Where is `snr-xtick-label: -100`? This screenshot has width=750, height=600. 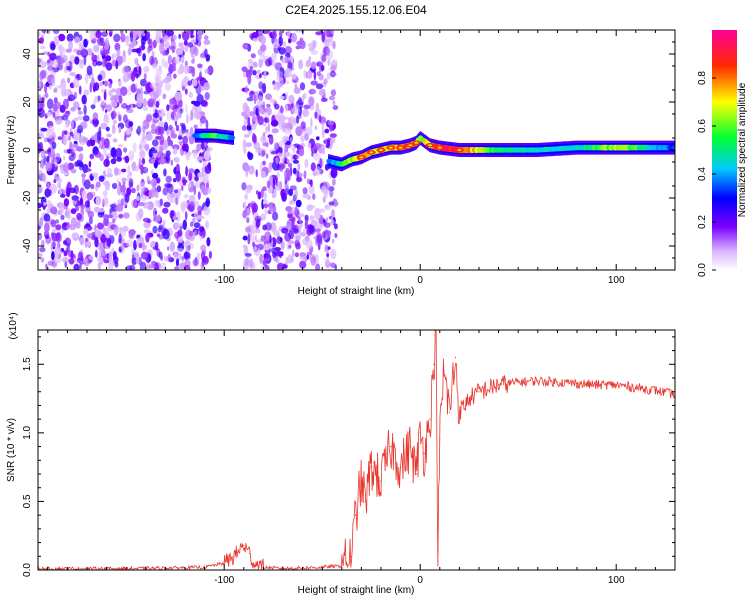 snr-xtick-label: -100 is located at coordinates (224, 580).